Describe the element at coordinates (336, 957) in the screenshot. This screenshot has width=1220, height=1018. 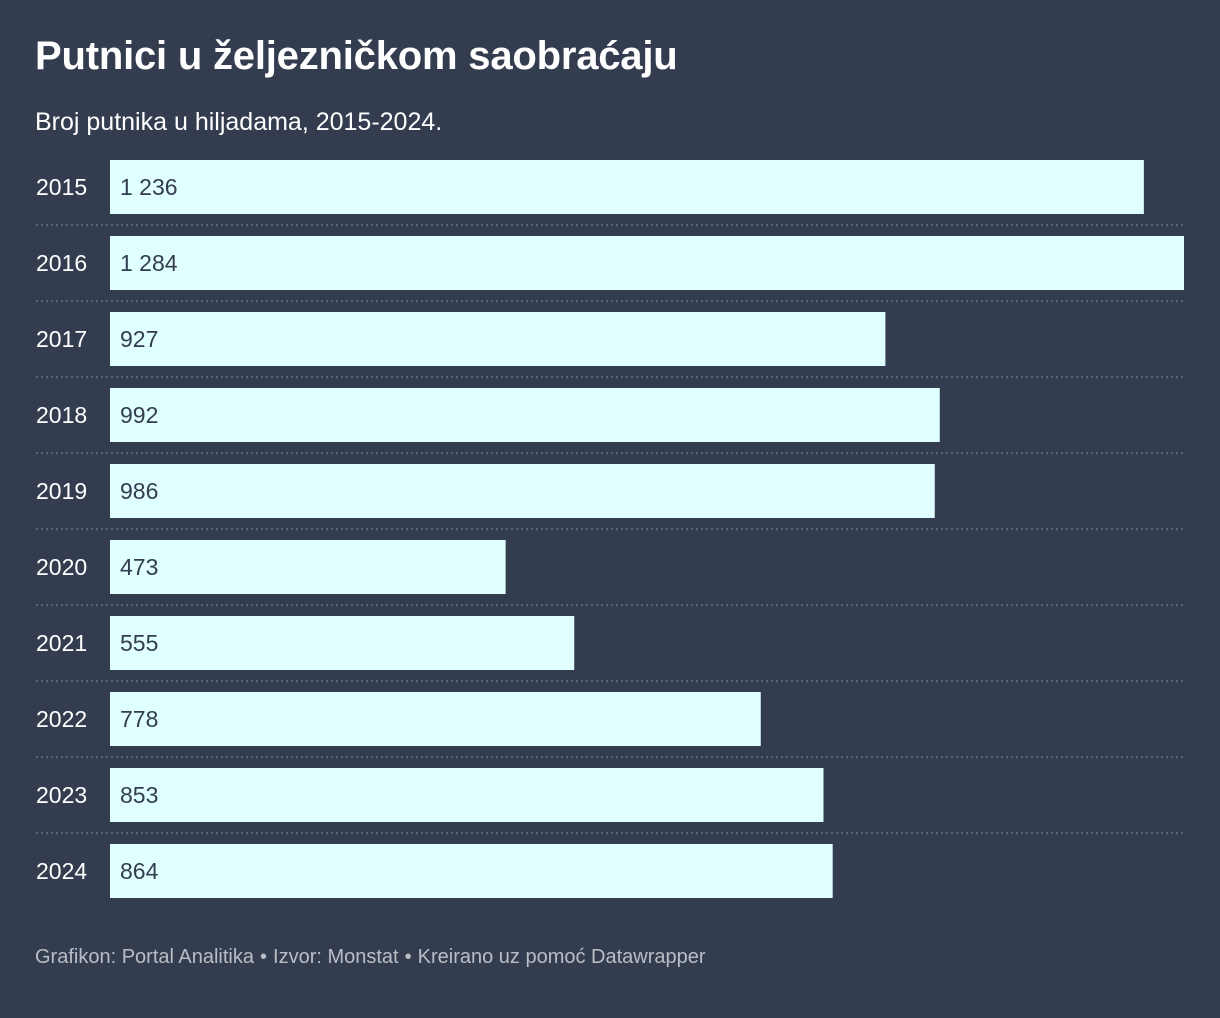
I see `footer-source: Izvor: Monstat` at that location.